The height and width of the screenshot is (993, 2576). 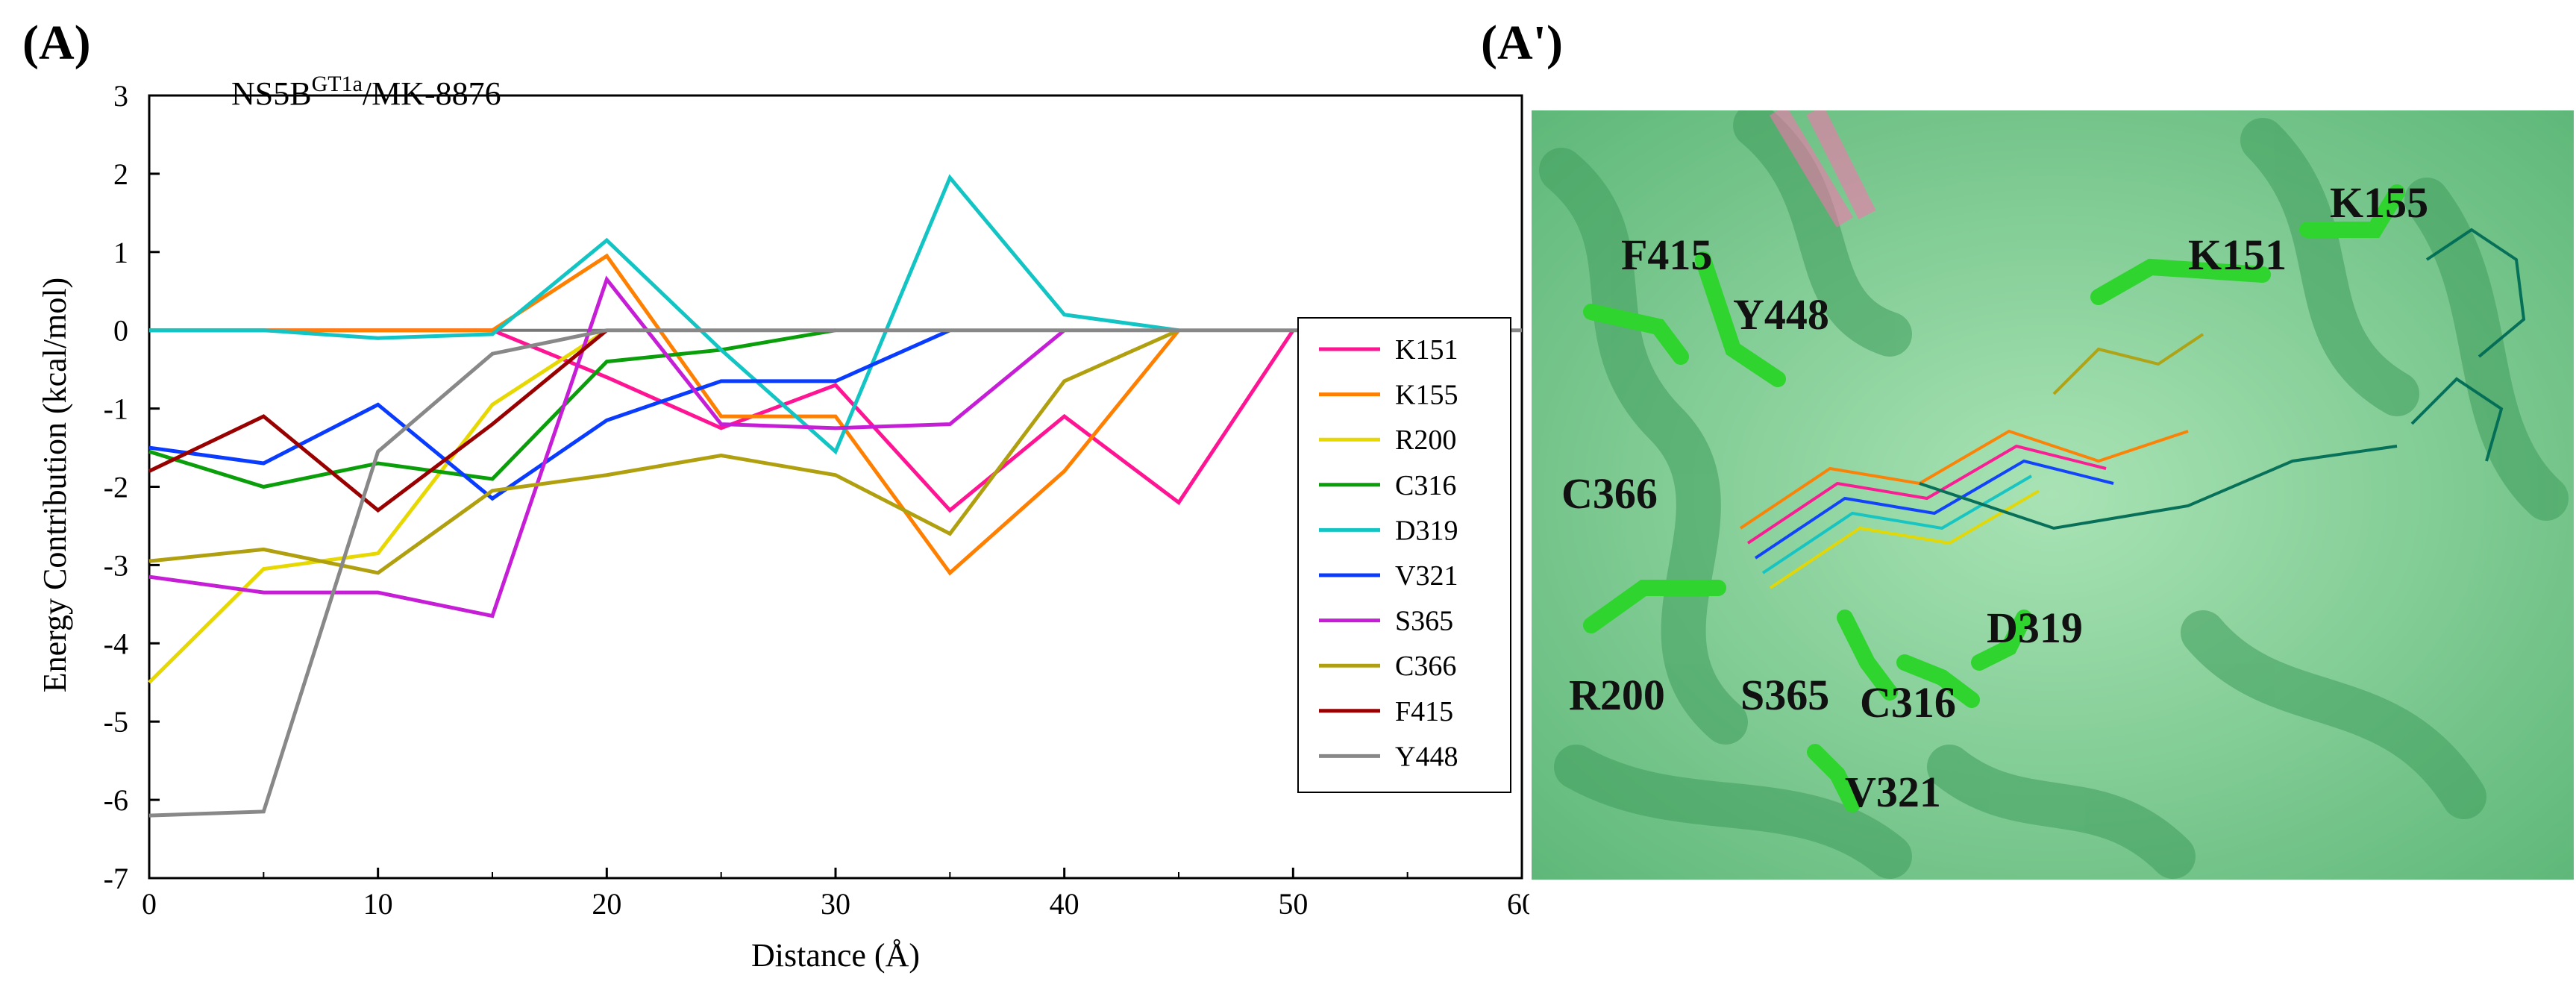 What do you see at coordinates (1424, 621) in the screenshot?
I see `legend-label-s365: S365` at bounding box center [1424, 621].